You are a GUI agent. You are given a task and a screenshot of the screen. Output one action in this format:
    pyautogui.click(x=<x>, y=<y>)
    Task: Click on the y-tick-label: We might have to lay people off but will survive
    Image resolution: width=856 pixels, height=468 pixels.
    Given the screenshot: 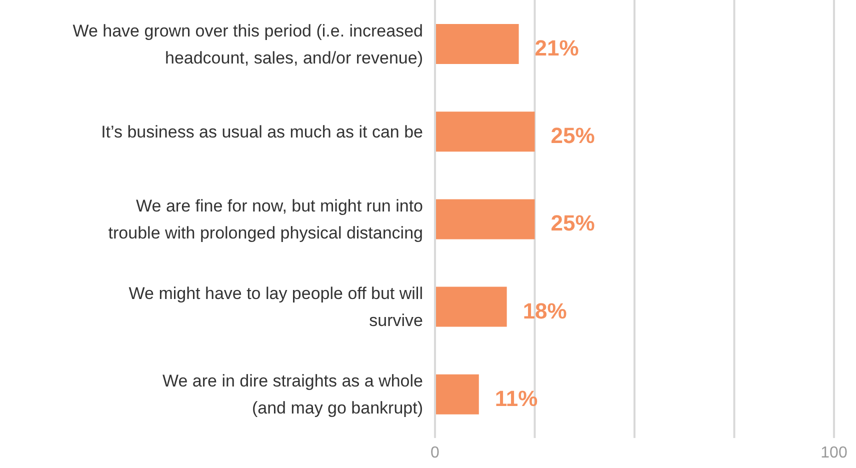 What is the action you would take?
    pyautogui.click(x=275, y=307)
    